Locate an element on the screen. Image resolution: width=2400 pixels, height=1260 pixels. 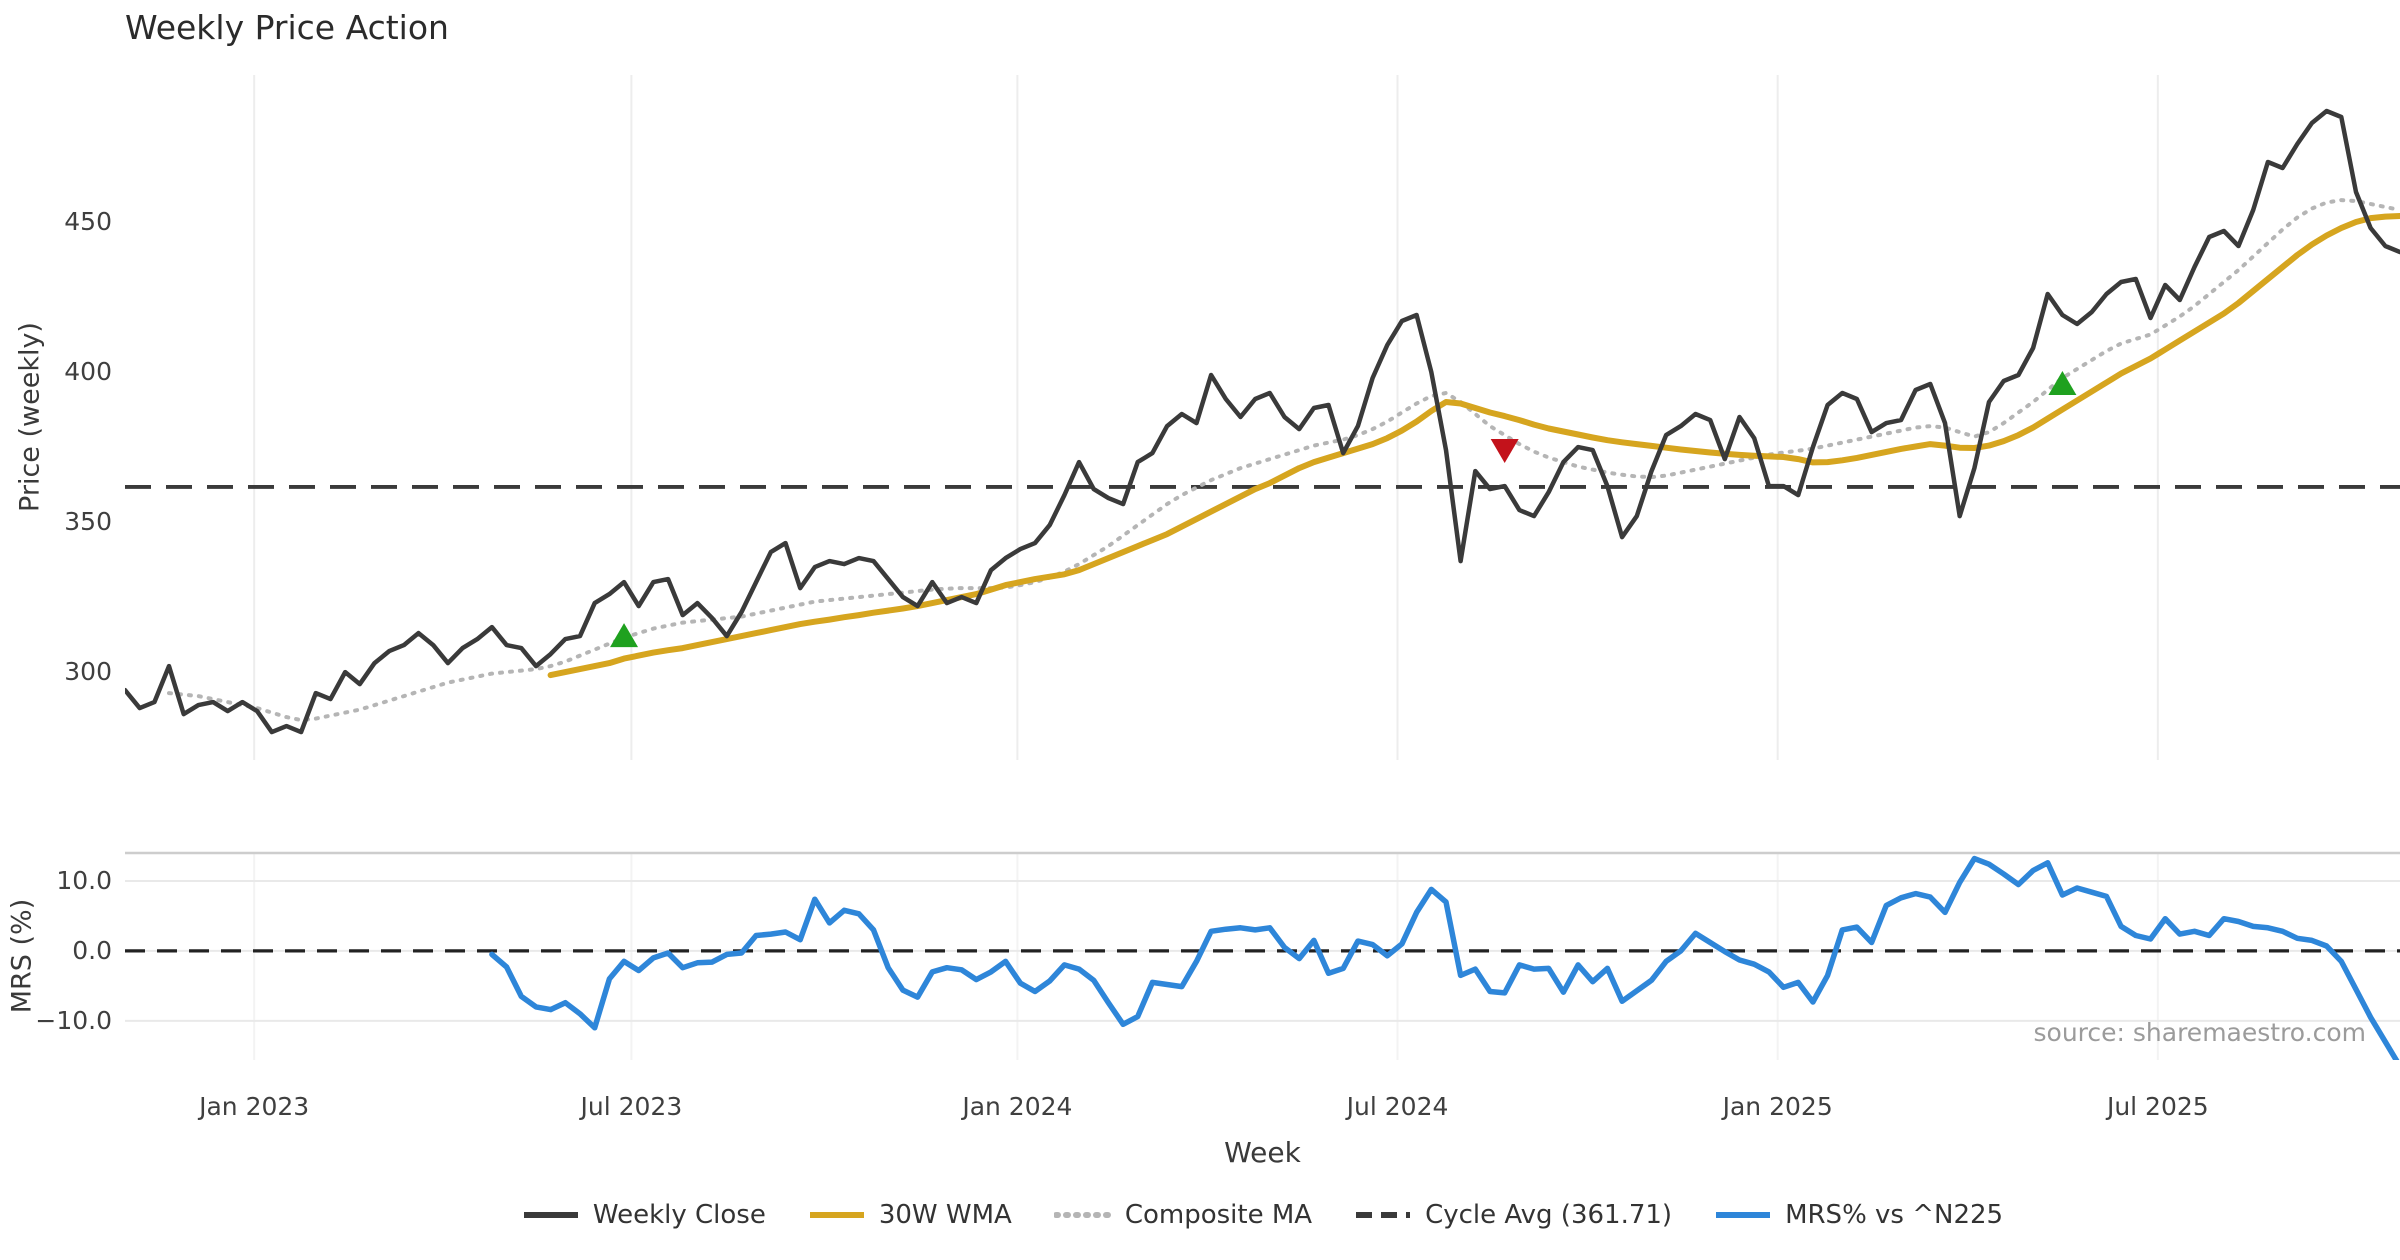
legend-item-cycle-avg-361-71-: Cycle Avg (361.71) is located at coordinates (1513, 1215).